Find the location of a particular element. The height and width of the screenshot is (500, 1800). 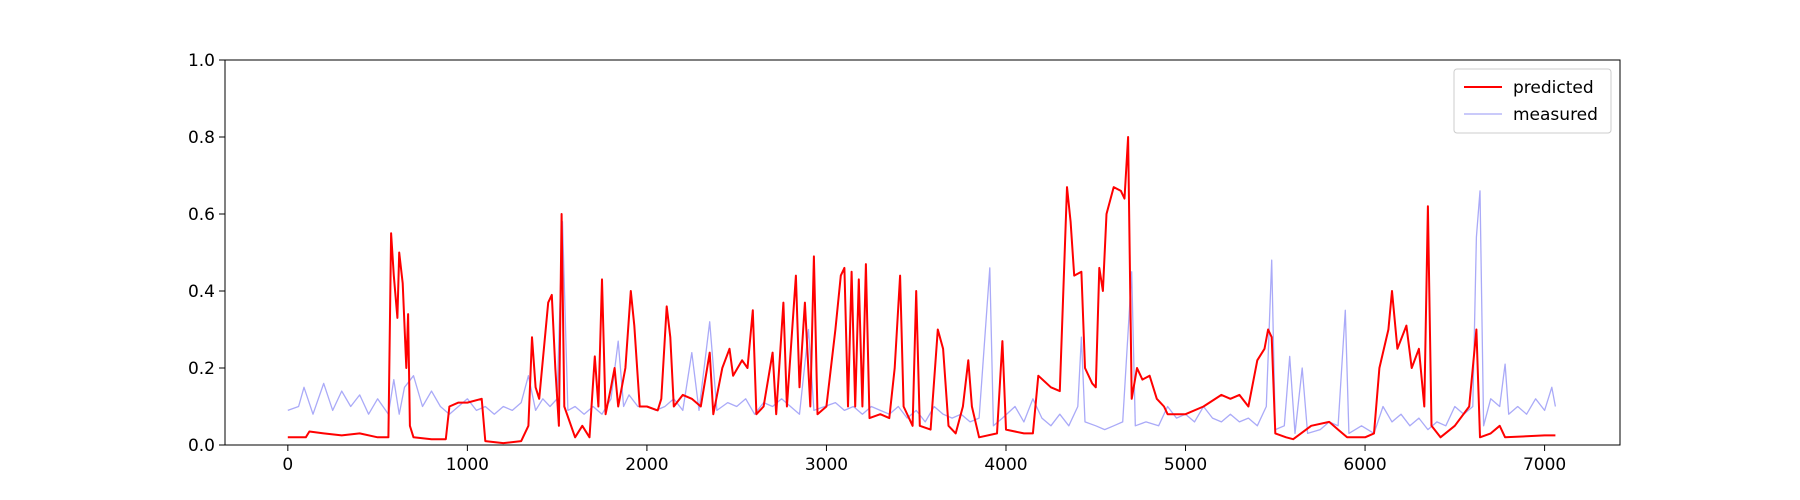

legend-label-measured: measured is located at coordinates (1555, 115).